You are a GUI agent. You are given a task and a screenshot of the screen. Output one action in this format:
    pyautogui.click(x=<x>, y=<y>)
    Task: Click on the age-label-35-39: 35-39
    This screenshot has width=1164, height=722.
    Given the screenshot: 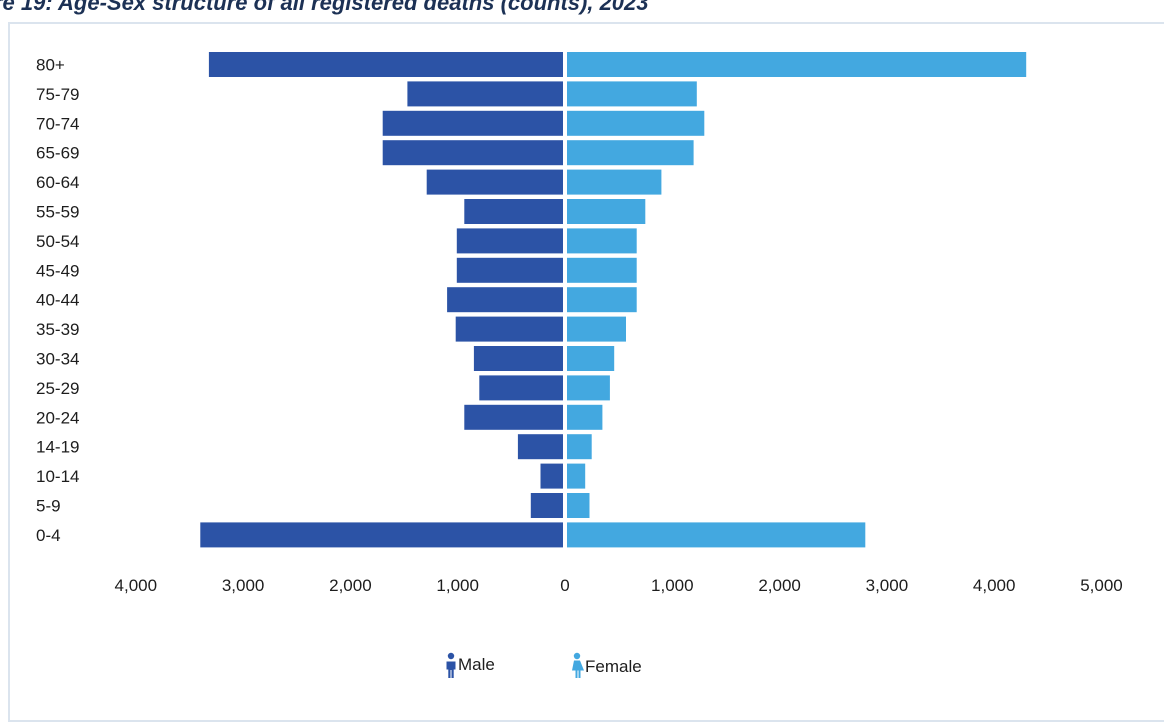 What is the action you would take?
    pyautogui.click(x=57, y=329)
    